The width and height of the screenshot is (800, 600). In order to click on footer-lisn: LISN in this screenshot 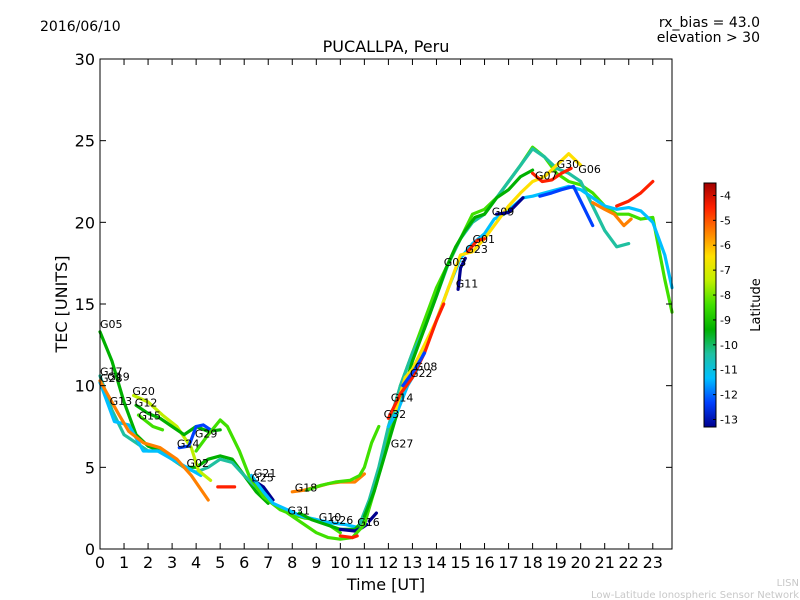, I will do `click(788, 583)`.